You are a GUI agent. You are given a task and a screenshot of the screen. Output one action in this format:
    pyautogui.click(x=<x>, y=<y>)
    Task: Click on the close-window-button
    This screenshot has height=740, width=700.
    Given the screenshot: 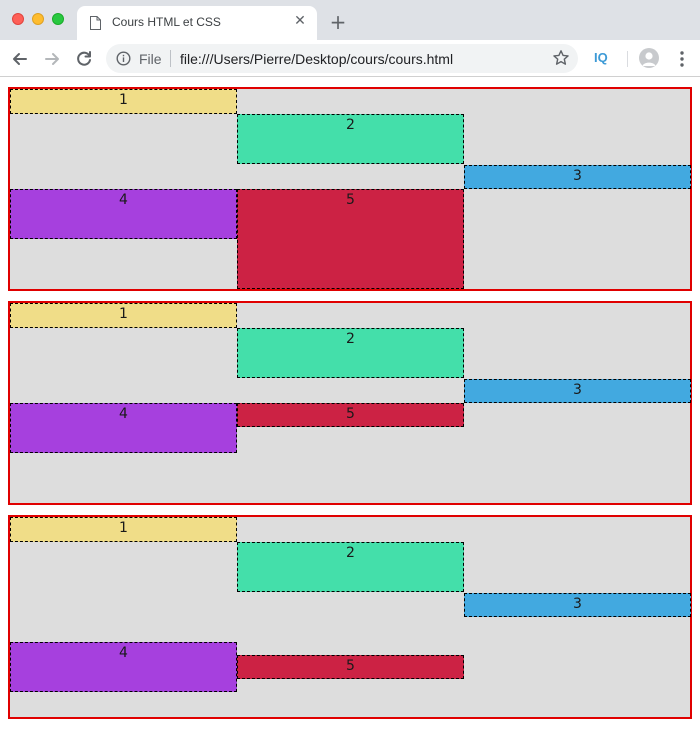 What is the action you would take?
    pyautogui.click(x=18, y=19)
    